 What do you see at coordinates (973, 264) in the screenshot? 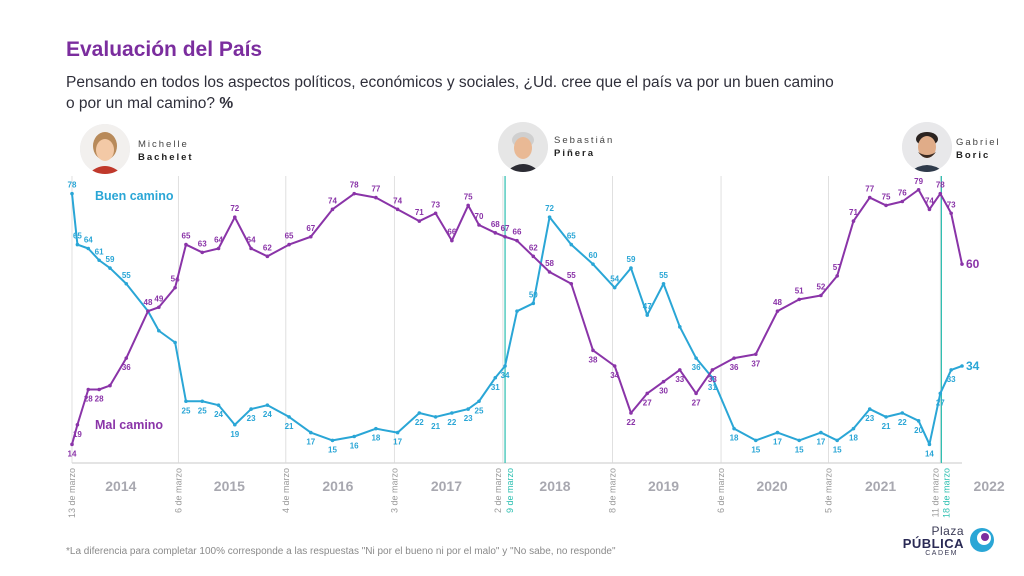
I see `mal-camino-data-label: 60` at bounding box center [973, 264].